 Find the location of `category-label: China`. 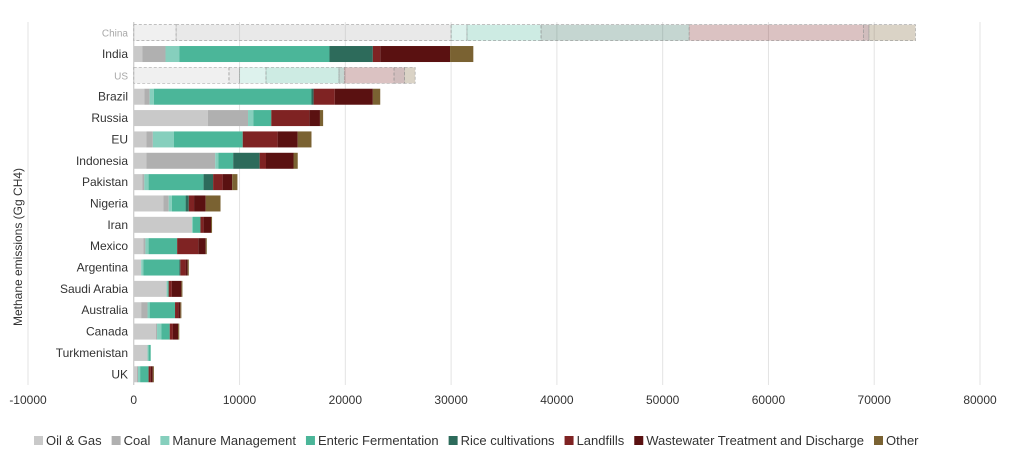

category-label: China is located at coordinates (115, 34).